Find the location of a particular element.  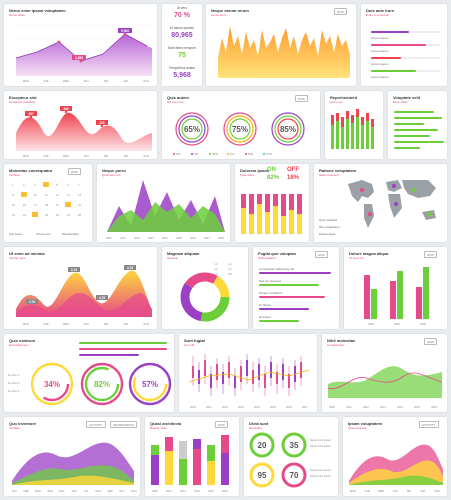

stat-label: At vero is located at coordinates (182, 8).